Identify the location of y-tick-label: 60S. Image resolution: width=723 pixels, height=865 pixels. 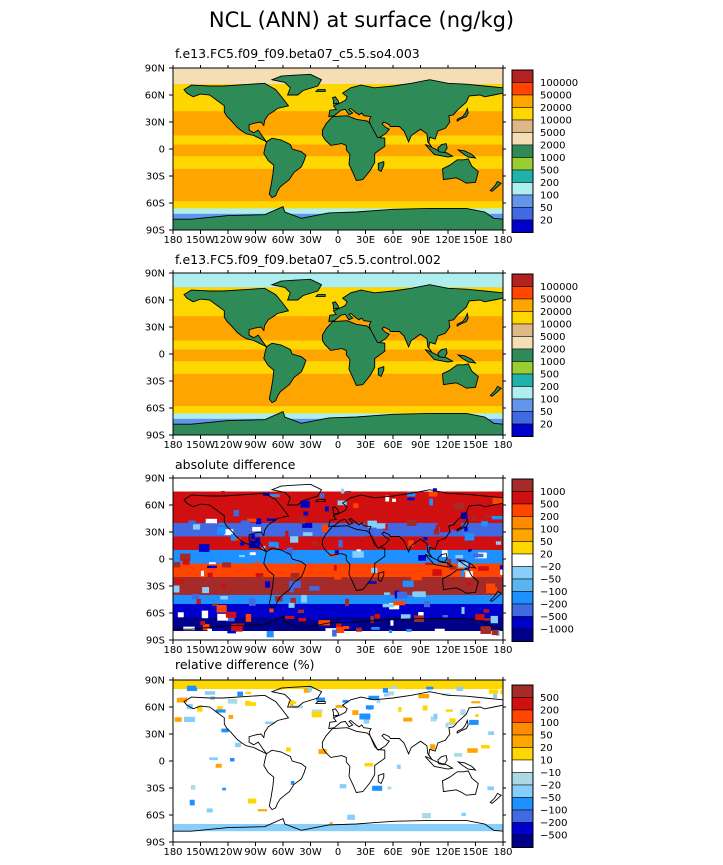
(155, 816).